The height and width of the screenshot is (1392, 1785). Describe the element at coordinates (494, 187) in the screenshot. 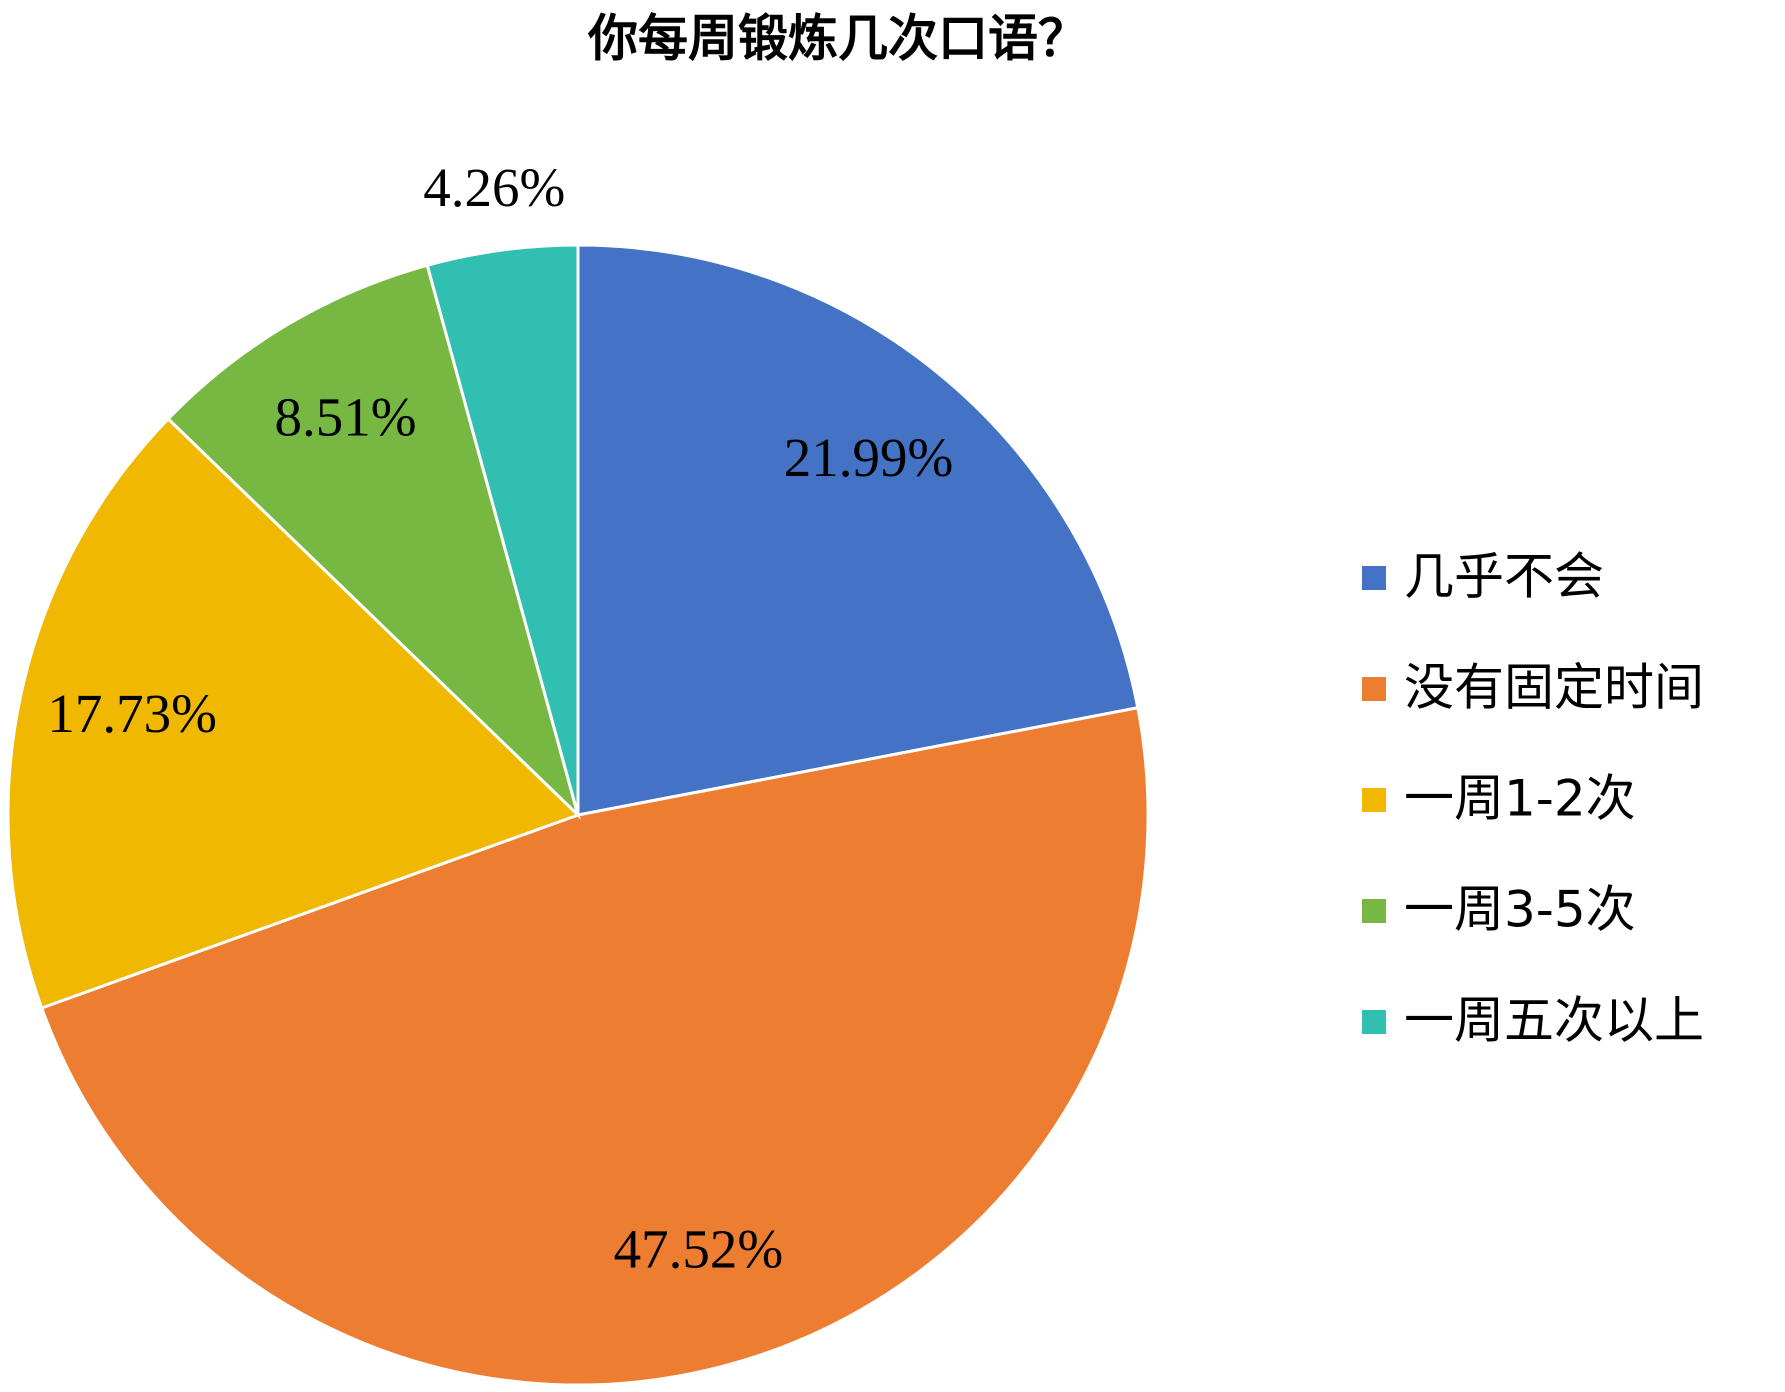

I see `data-label: 4.26%` at that location.